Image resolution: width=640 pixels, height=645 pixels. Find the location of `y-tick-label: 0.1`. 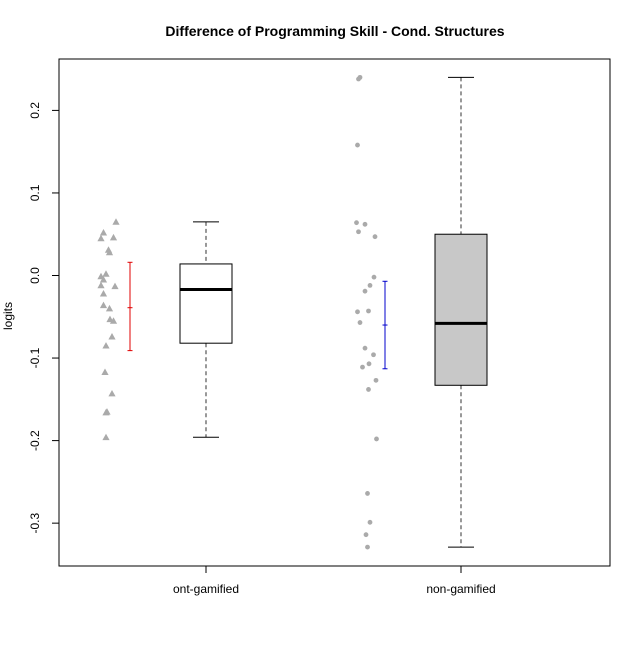

y-tick-label: 0.1 is located at coordinates (35, 192).